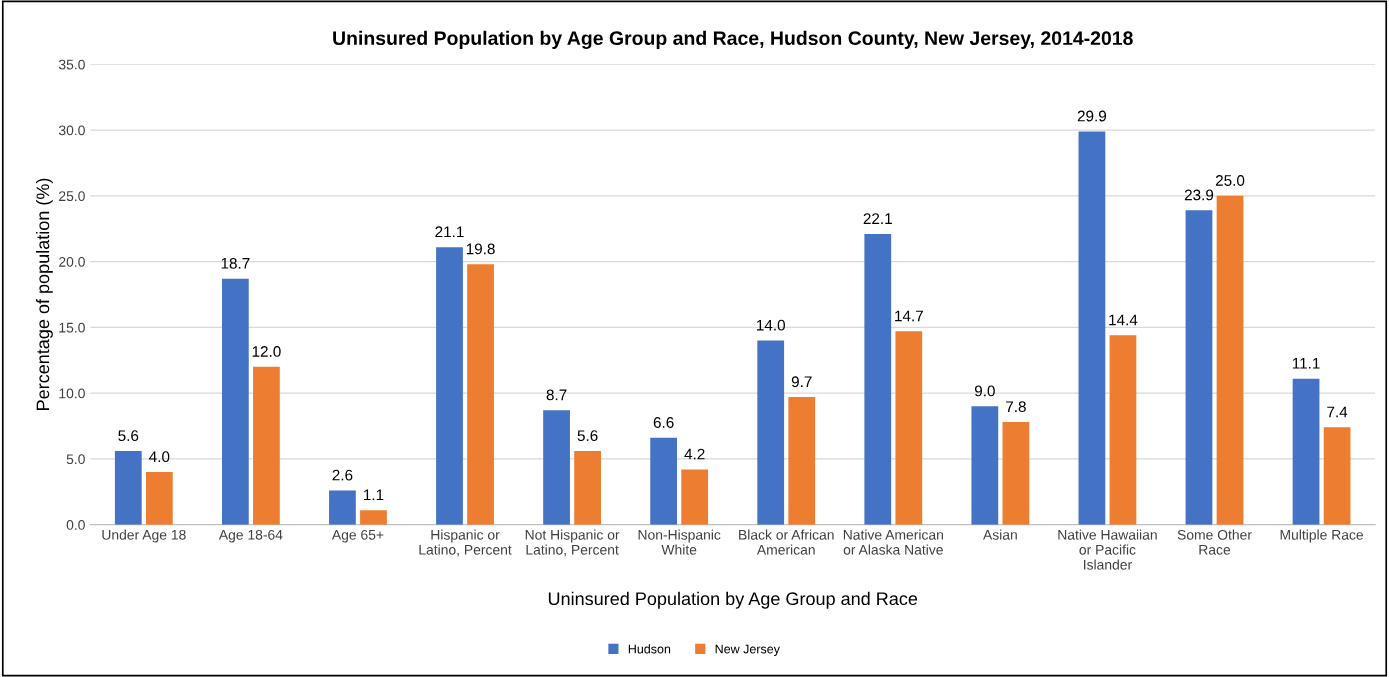  I want to click on y-tick-label: 30.0, so click(71, 130).